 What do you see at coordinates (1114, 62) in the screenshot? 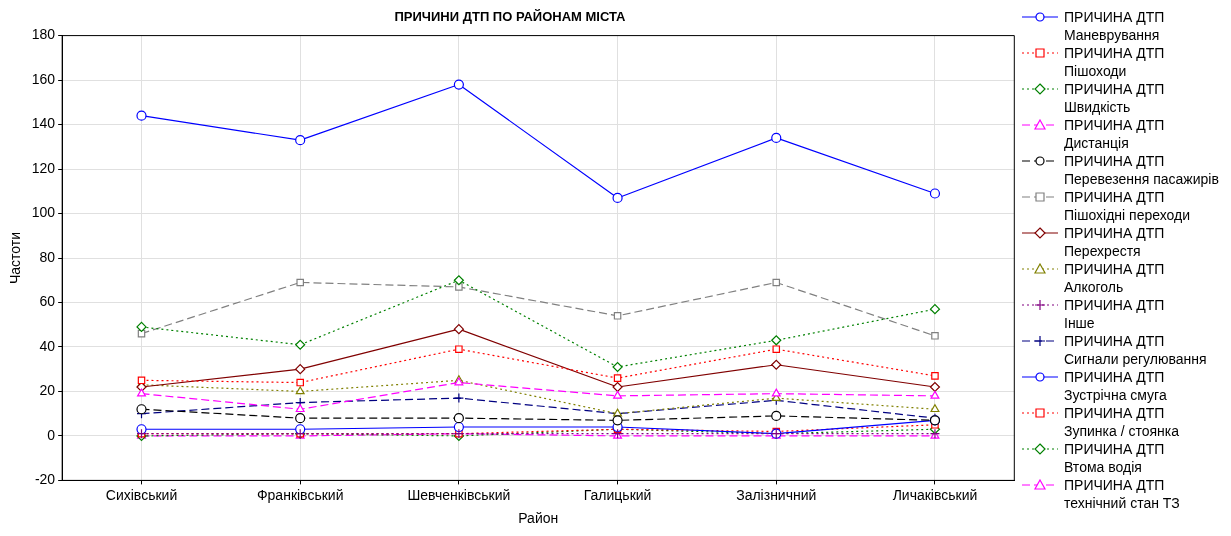
I see `legend-label: ПРИЧИНА ДТП Пішоходи` at bounding box center [1114, 62].